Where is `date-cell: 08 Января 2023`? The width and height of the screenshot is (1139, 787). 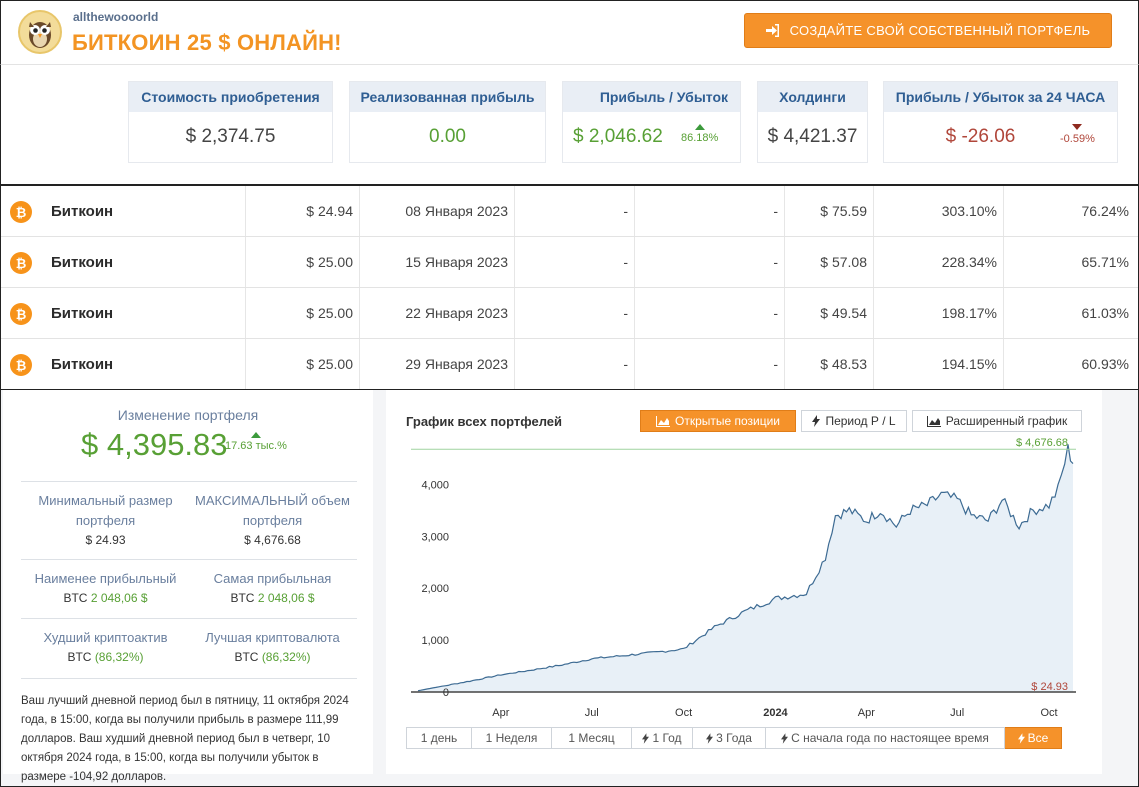 date-cell: 08 Января 2023 is located at coordinates (437, 211).